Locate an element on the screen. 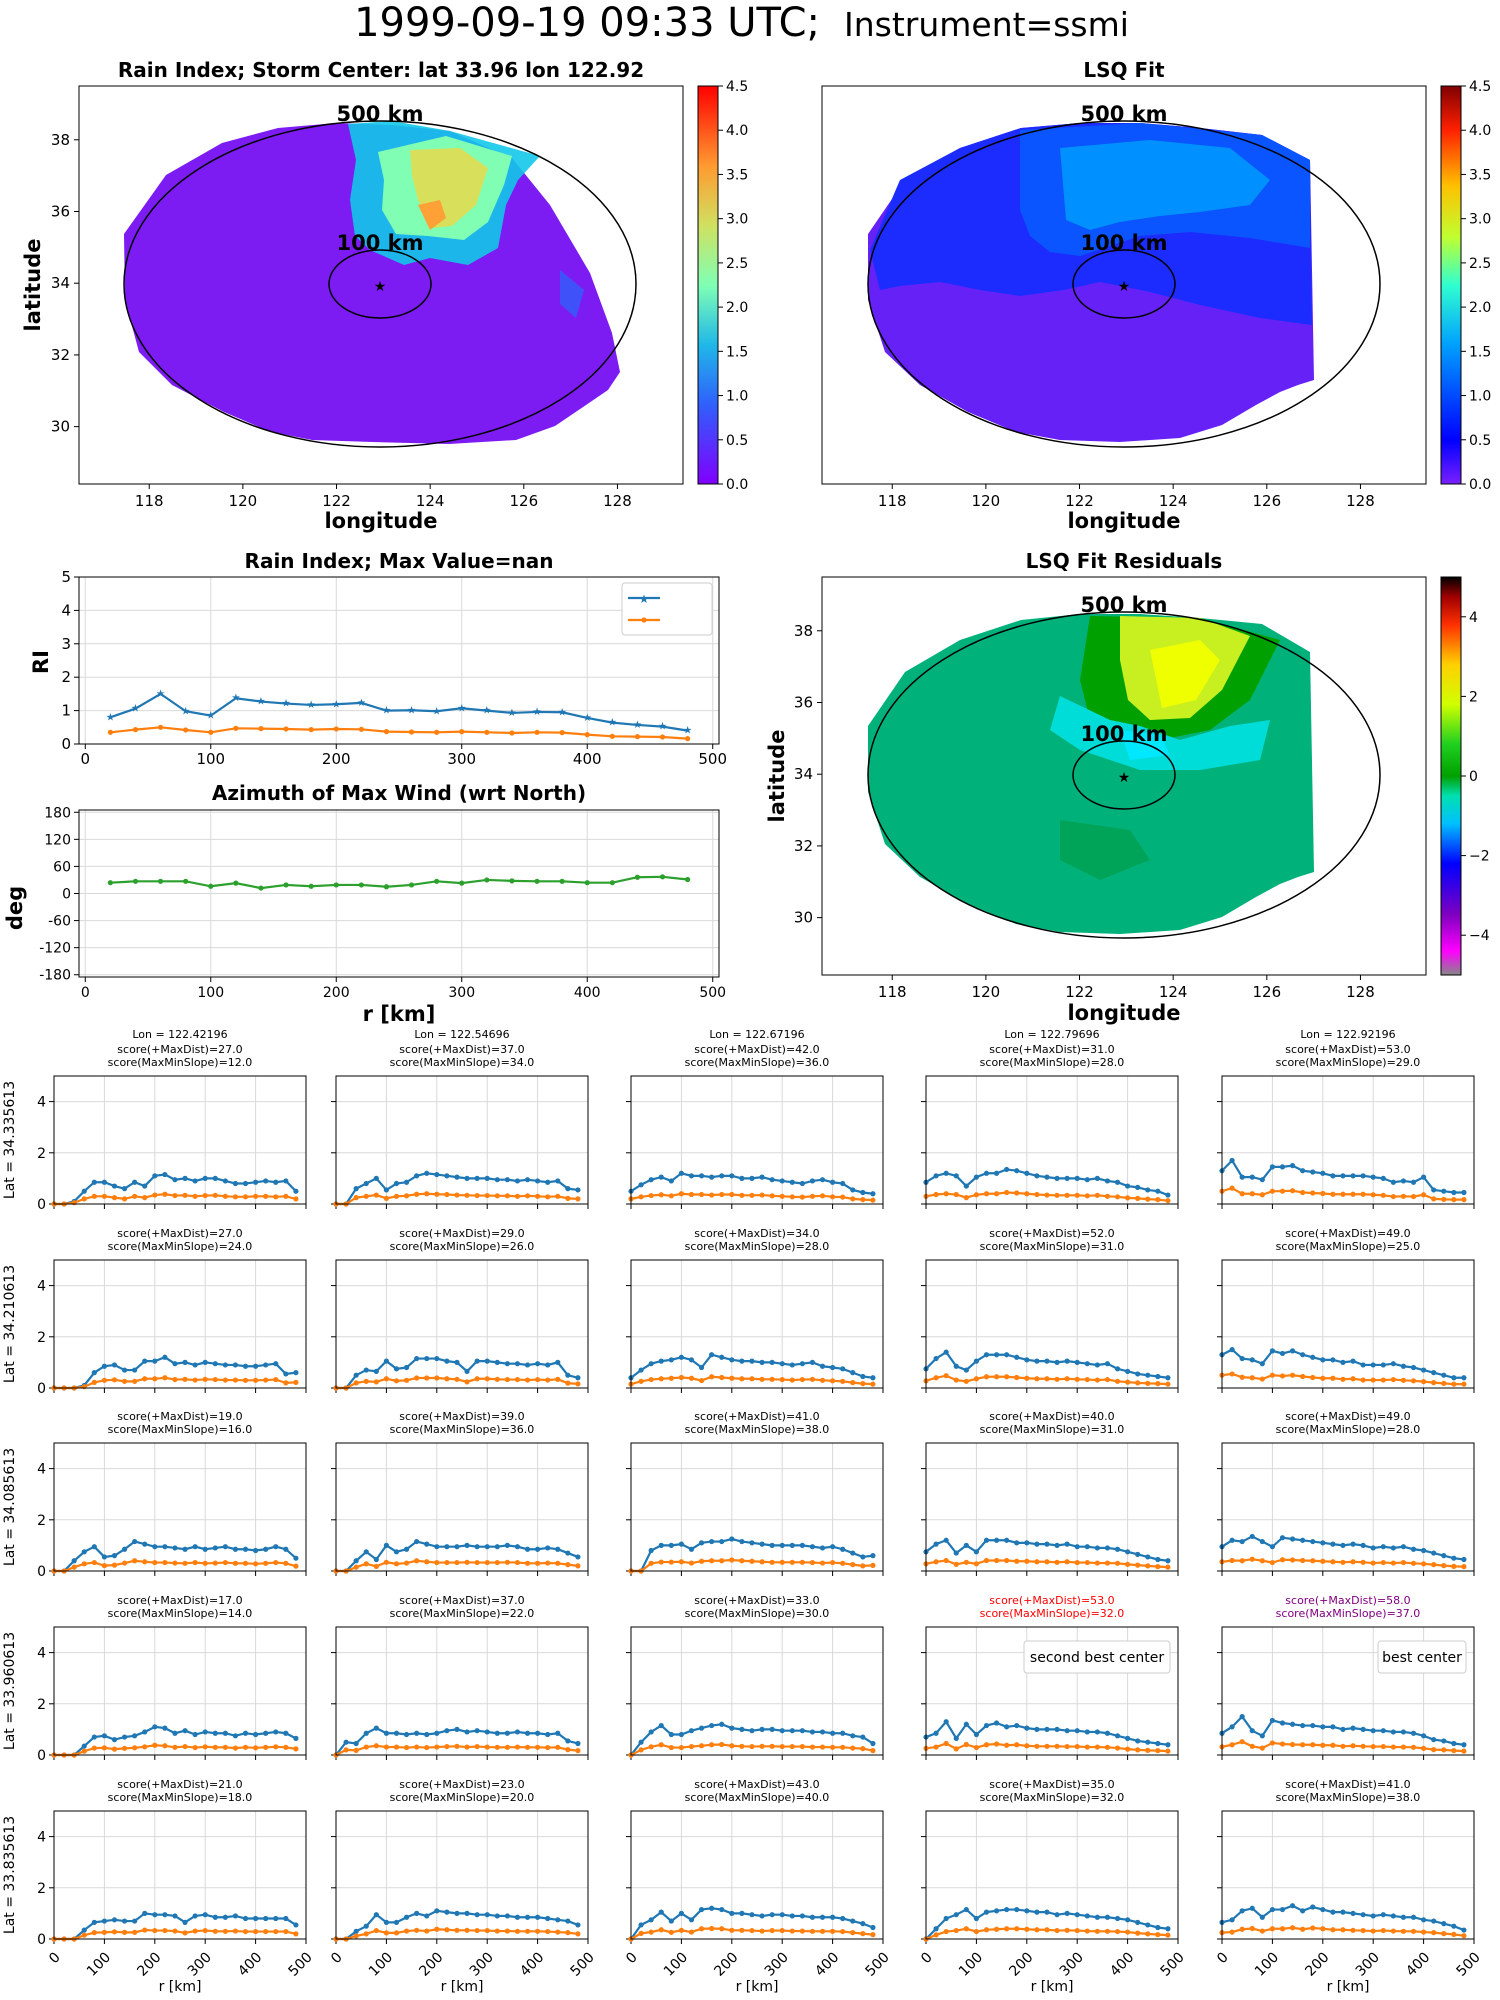  panel-xlabel: r [km] is located at coordinates (462, 1987).